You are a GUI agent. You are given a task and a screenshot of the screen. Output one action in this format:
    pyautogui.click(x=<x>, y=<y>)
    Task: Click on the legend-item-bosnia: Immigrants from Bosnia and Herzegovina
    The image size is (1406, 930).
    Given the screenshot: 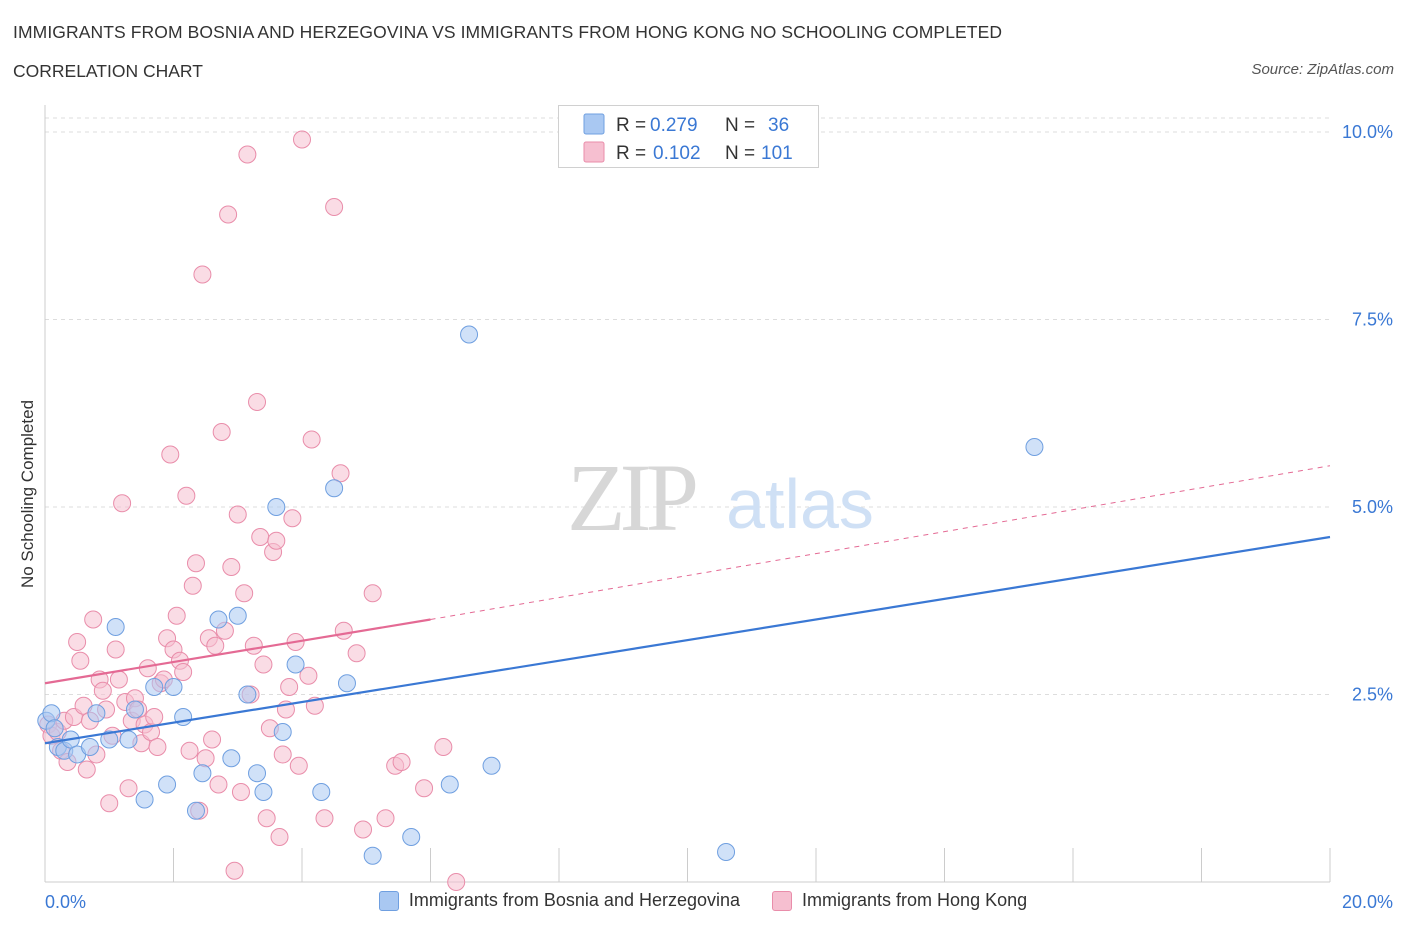 What is the action you would take?
    pyautogui.click(x=559, y=900)
    